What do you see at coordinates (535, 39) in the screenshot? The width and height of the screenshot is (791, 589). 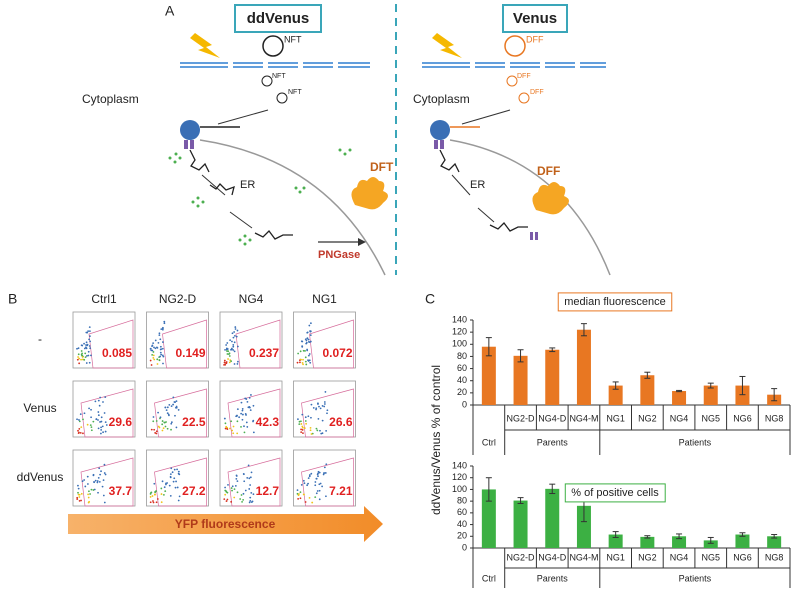 I see `tag-label: DFF` at bounding box center [535, 39].